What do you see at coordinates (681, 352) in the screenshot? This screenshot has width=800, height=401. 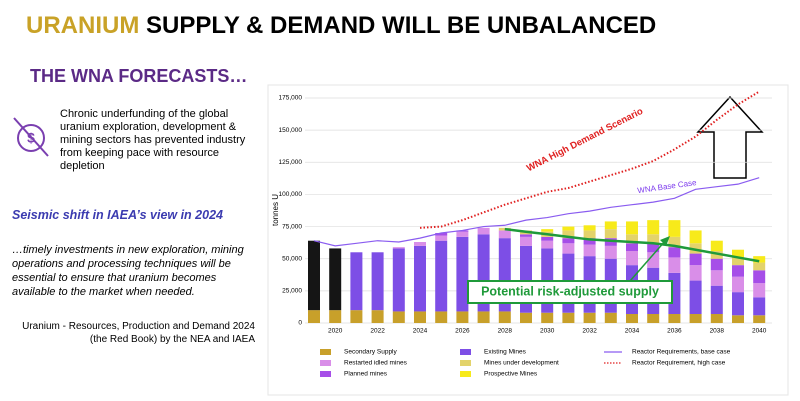 I see `legend-label: Reactor Requirements, base case` at bounding box center [681, 352].